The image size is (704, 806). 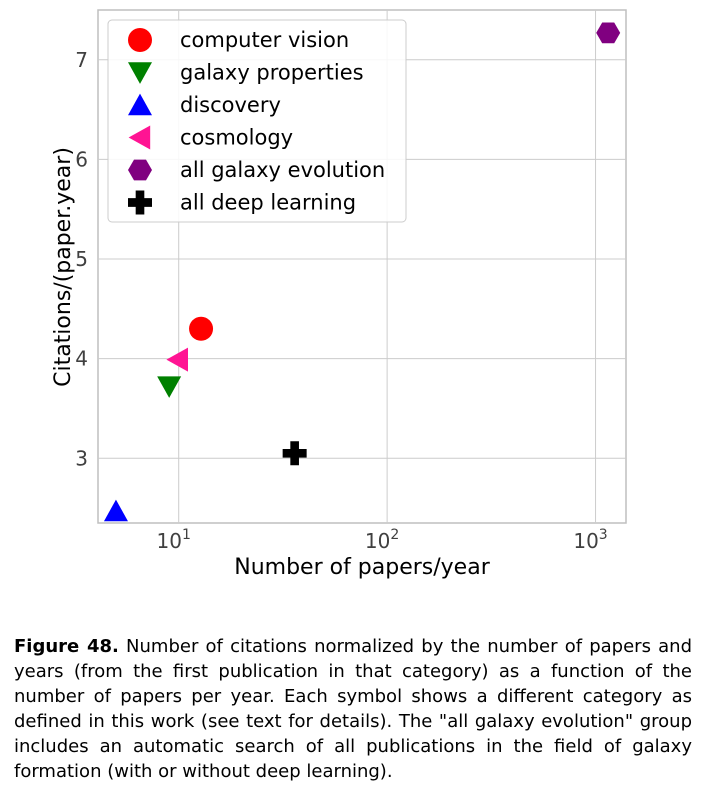 I want to click on legend-entry-label: cosmology, so click(x=236, y=138).